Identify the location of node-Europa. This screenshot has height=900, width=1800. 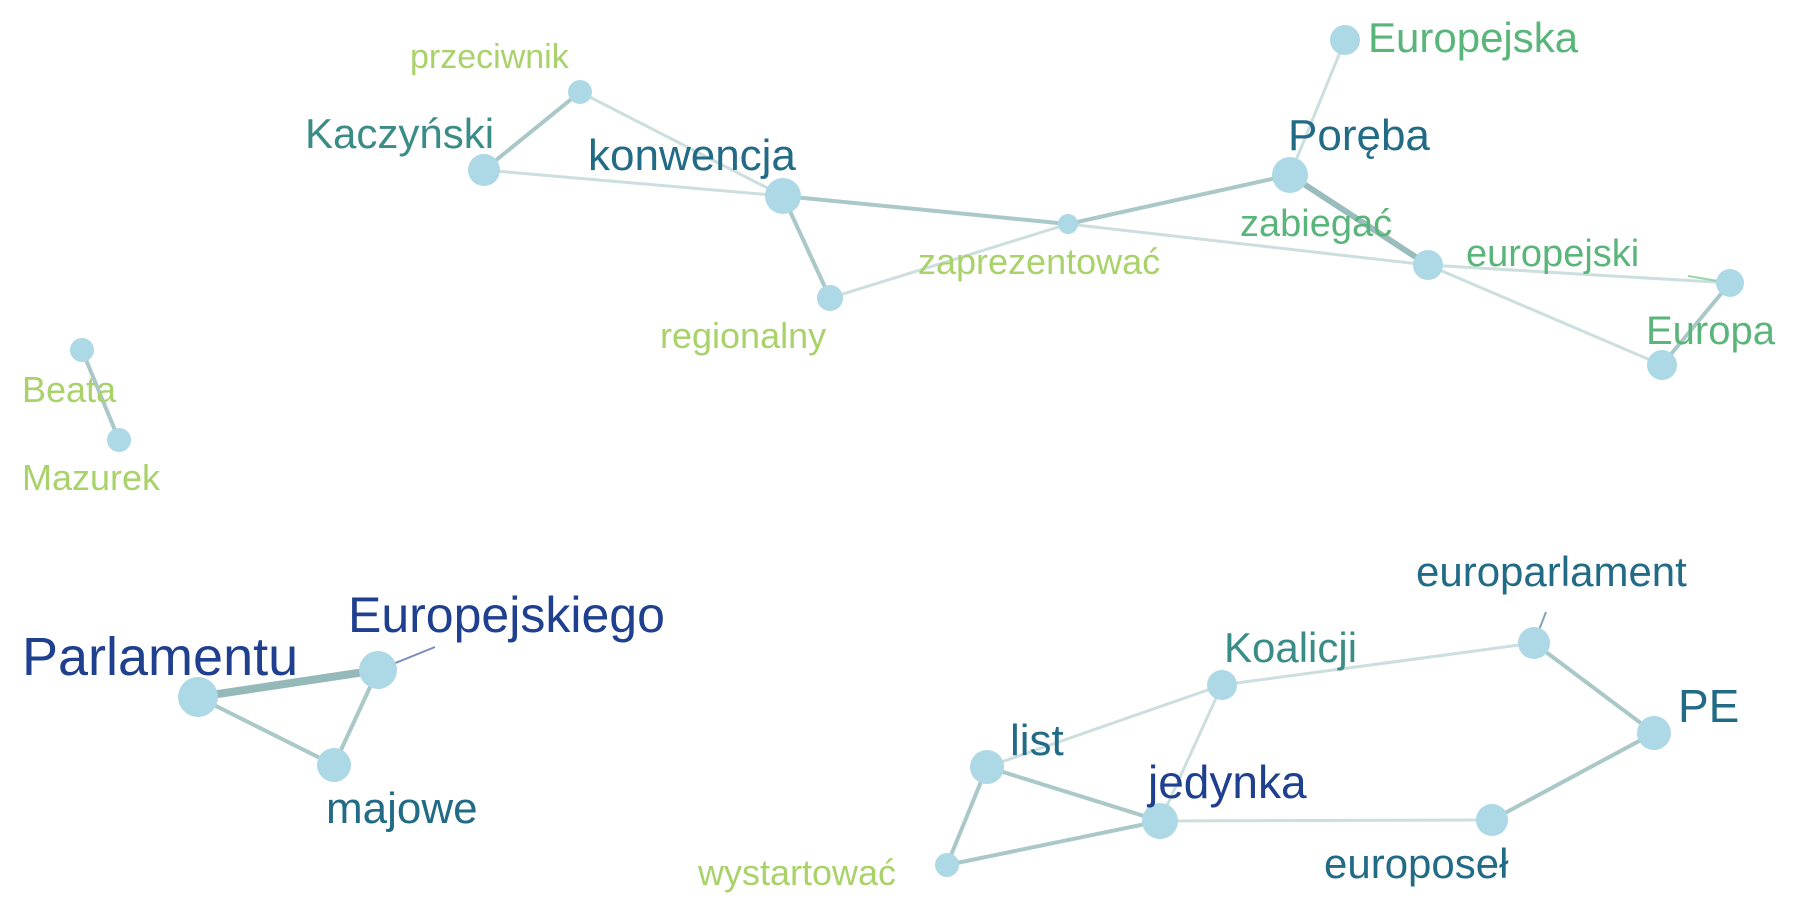
(1662, 365).